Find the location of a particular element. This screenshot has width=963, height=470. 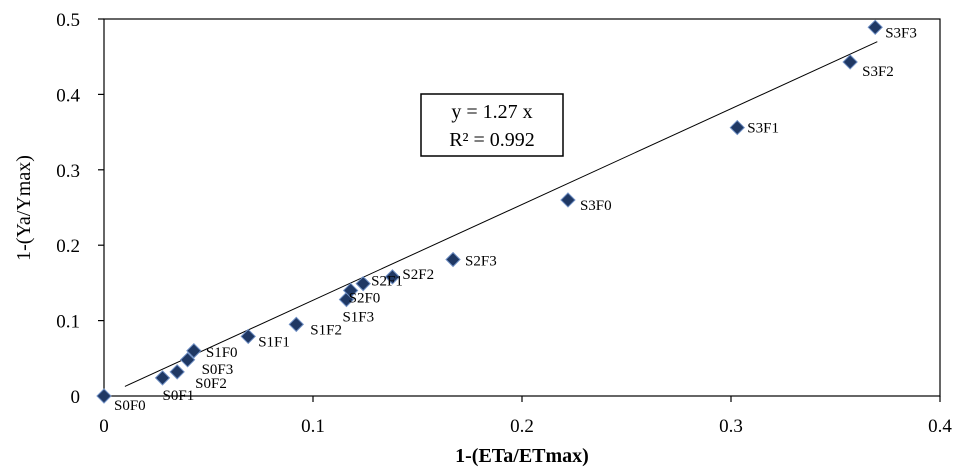

point-label-s3f3: S3F3 is located at coordinates (901, 33).